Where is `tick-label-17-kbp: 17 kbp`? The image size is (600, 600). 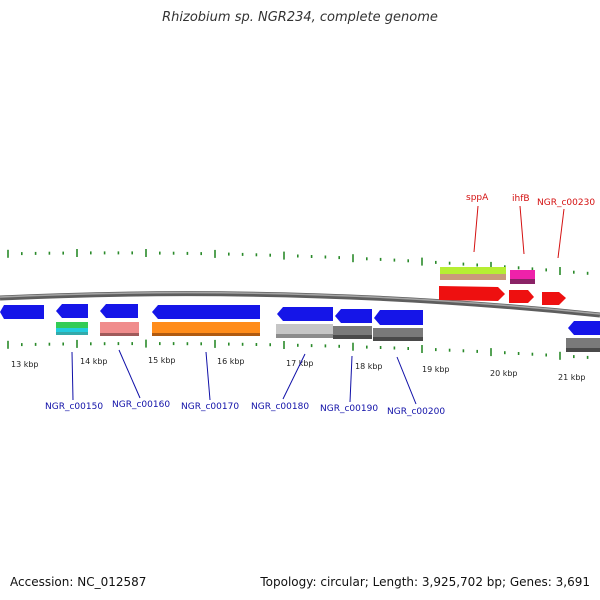
tick-label-17-kbp: 17 kbp is located at coordinates (300, 363).